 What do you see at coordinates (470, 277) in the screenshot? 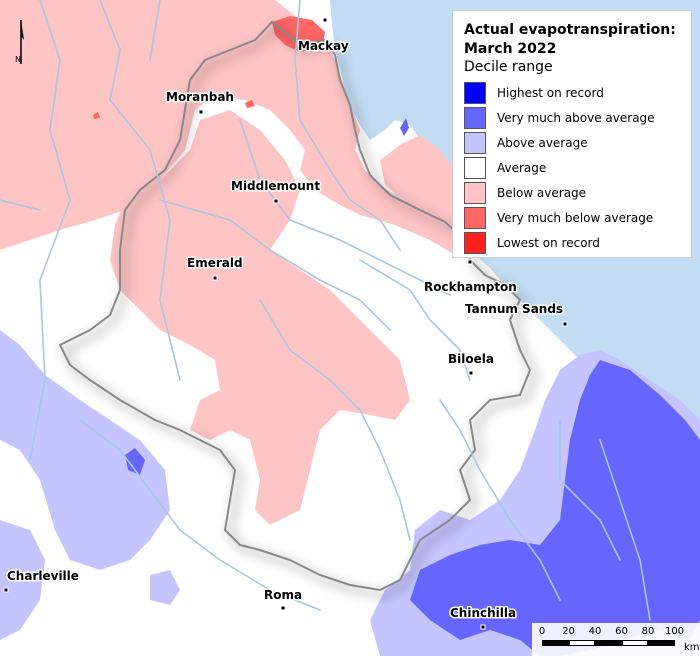
I see `town: Rockhampton` at bounding box center [470, 277].